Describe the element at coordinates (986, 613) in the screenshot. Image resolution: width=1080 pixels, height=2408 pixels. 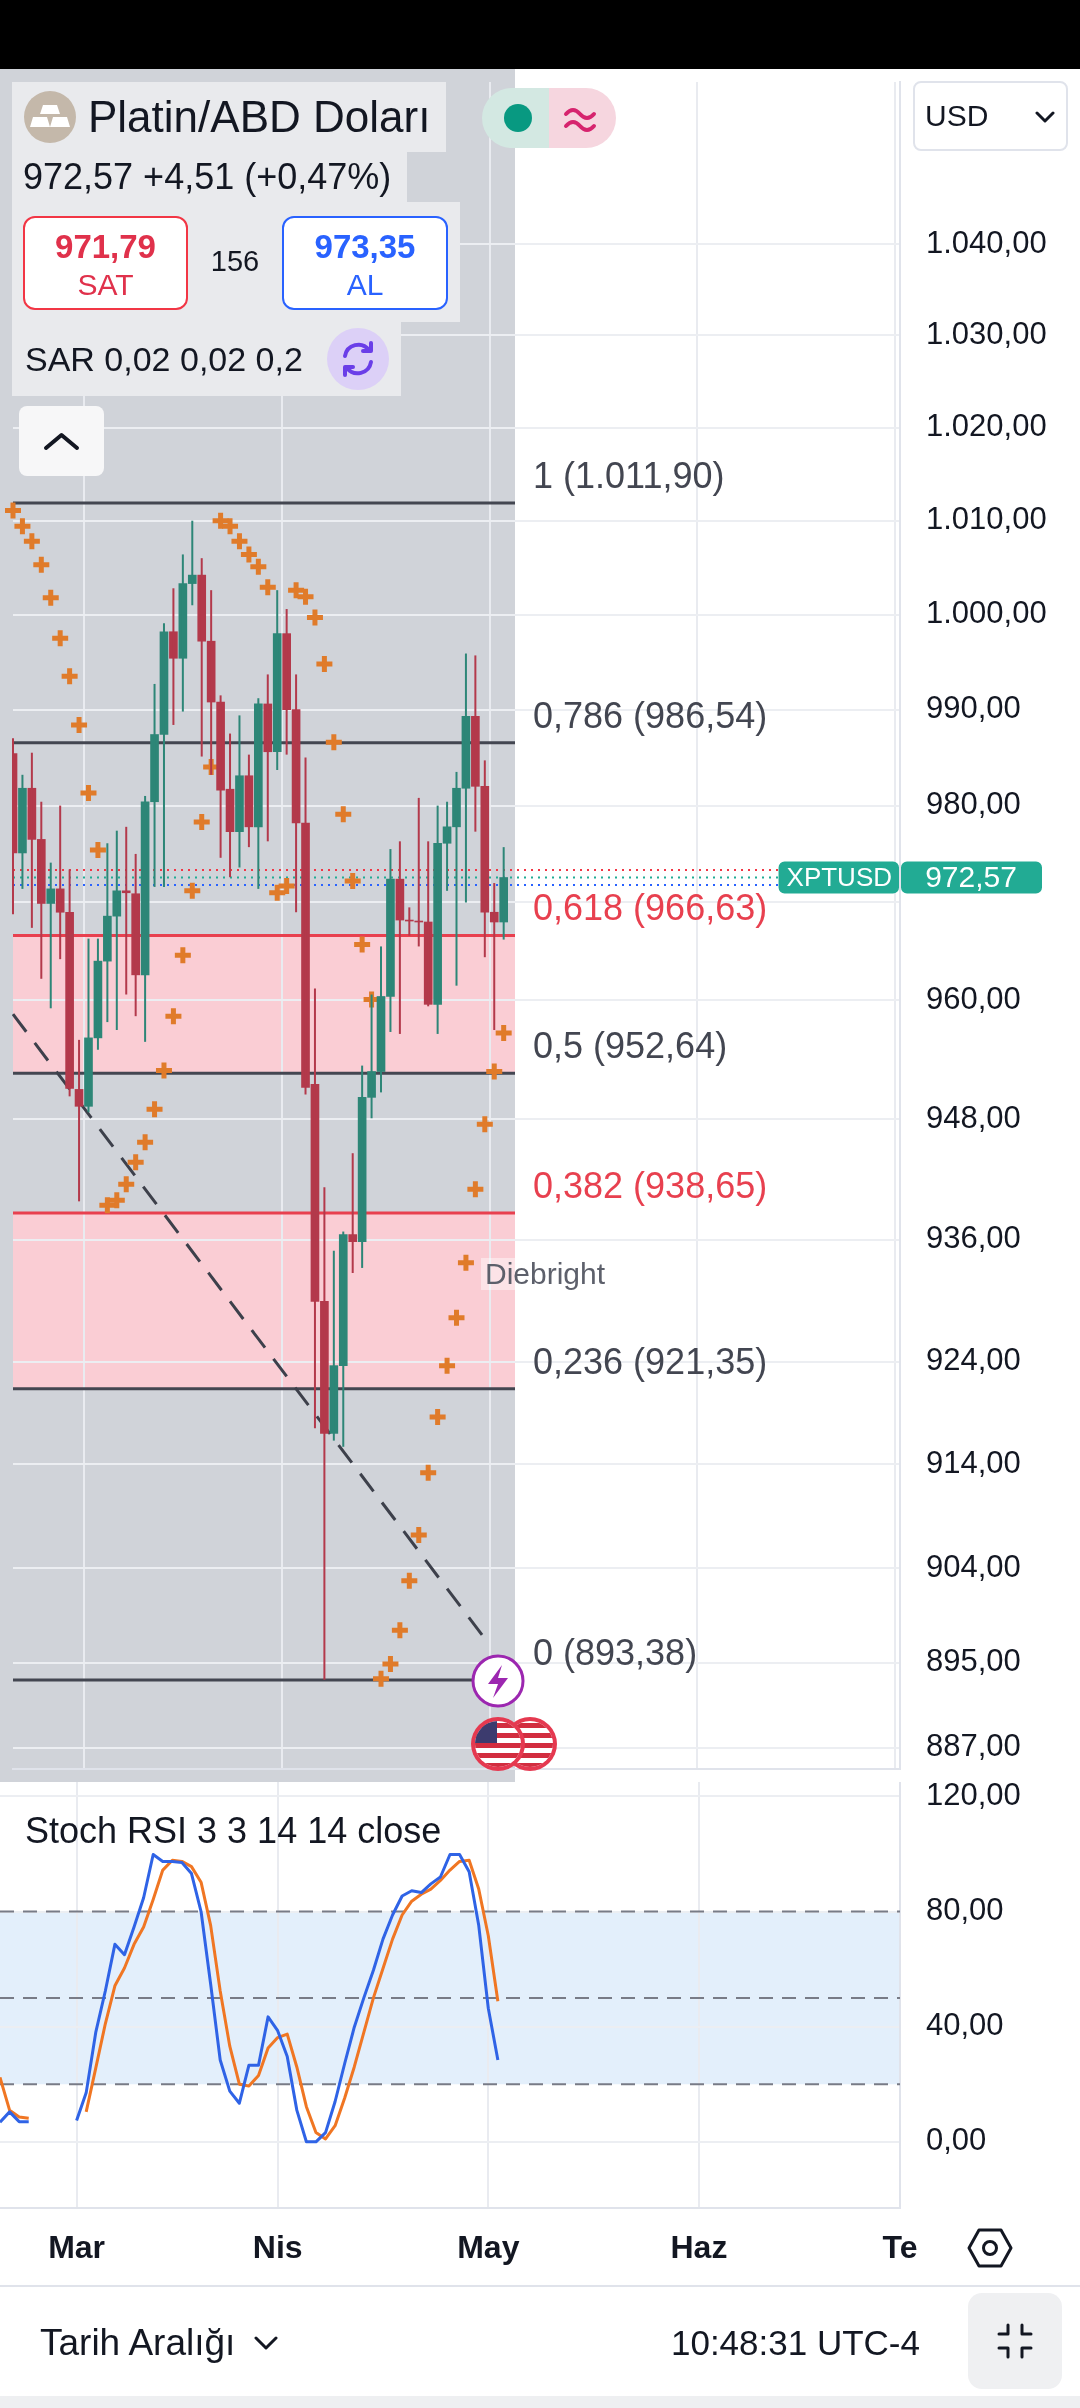
I see `y-tick-label: 1.000,00` at that location.